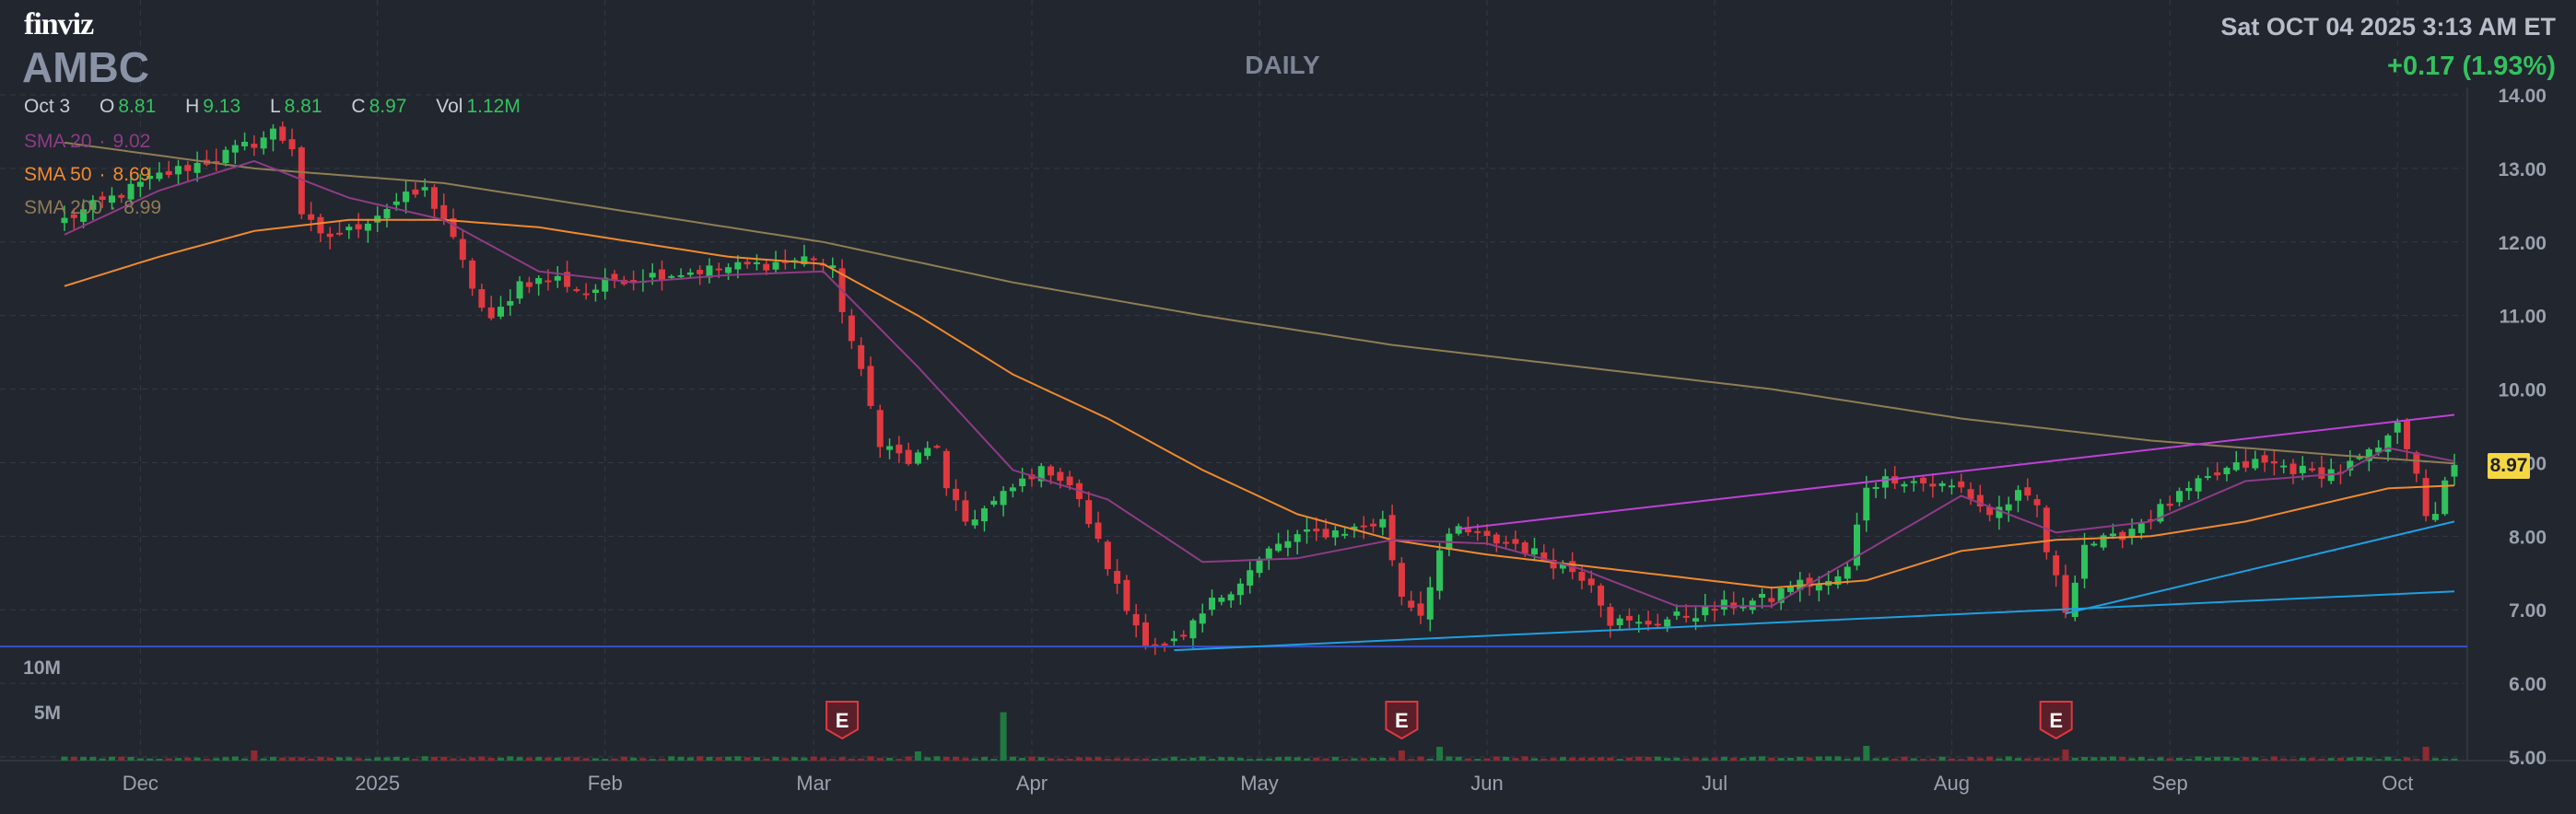 This screenshot has height=814, width=2576. What do you see at coordinates (2528, 611) in the screenshot?
I see `y-tick-label: 7.00` at bounding box center [2528, 611].